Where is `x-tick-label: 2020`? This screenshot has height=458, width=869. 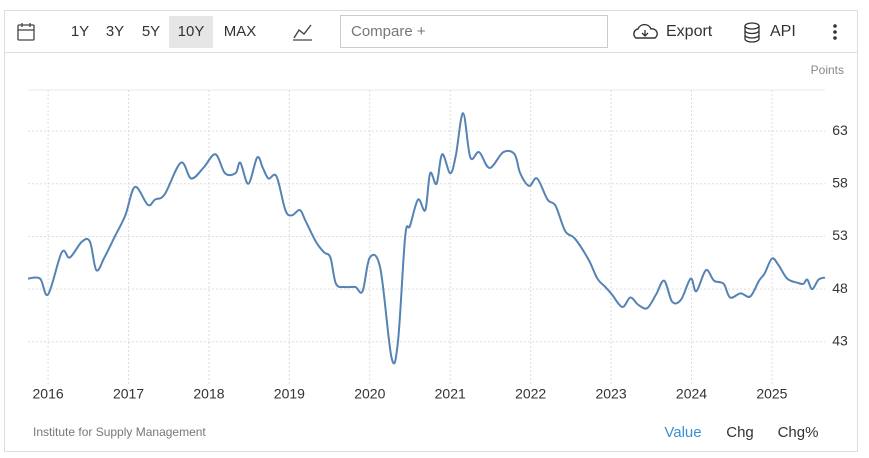 x-tick-label: 2020 is located at coordinates (369, 394).